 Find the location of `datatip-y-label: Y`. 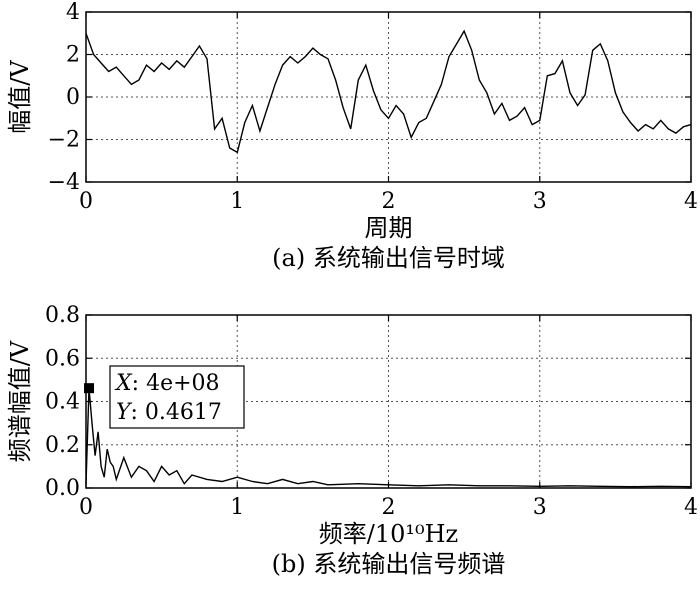

datatip-y-label: Y is located at coordinates (124, 412).